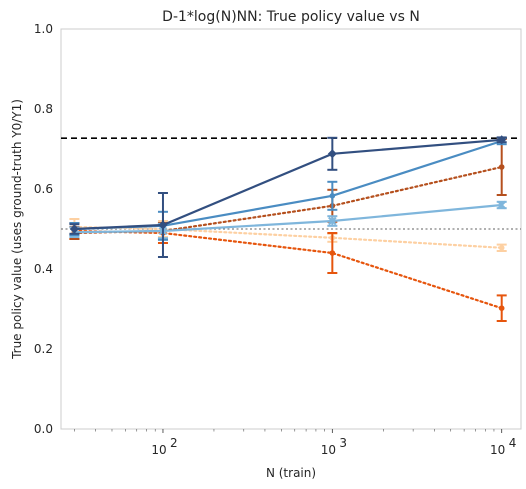 The width and height of the screenshot is (526, 489). Describe the element at coordinates (43, 269) in the screenshot. I see `y-tick-label: 0.4` at that location.